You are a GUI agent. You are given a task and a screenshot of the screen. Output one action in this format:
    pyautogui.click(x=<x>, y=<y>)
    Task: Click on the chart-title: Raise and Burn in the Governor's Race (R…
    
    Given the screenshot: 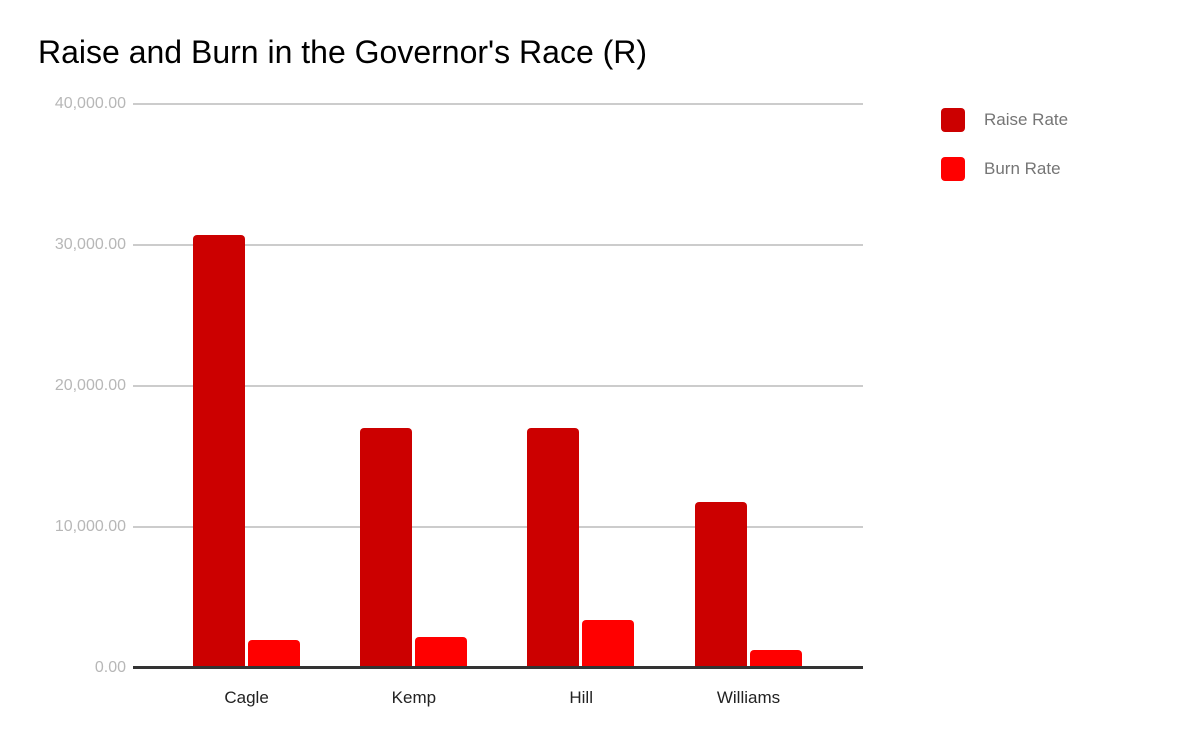 What is the action you would take?
    pyautogui.click(x=343, y=52)
    